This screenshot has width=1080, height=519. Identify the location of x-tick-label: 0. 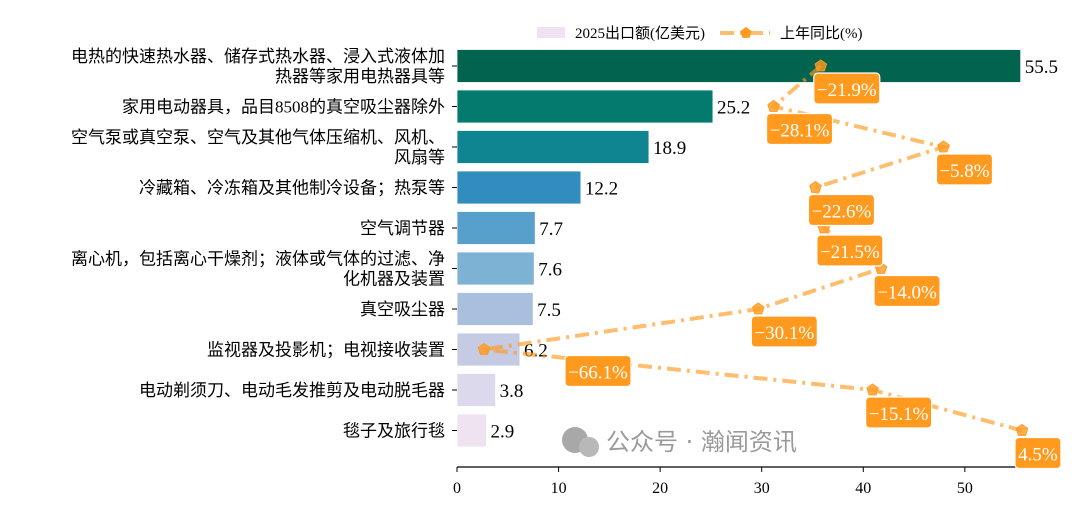
(457, 488).